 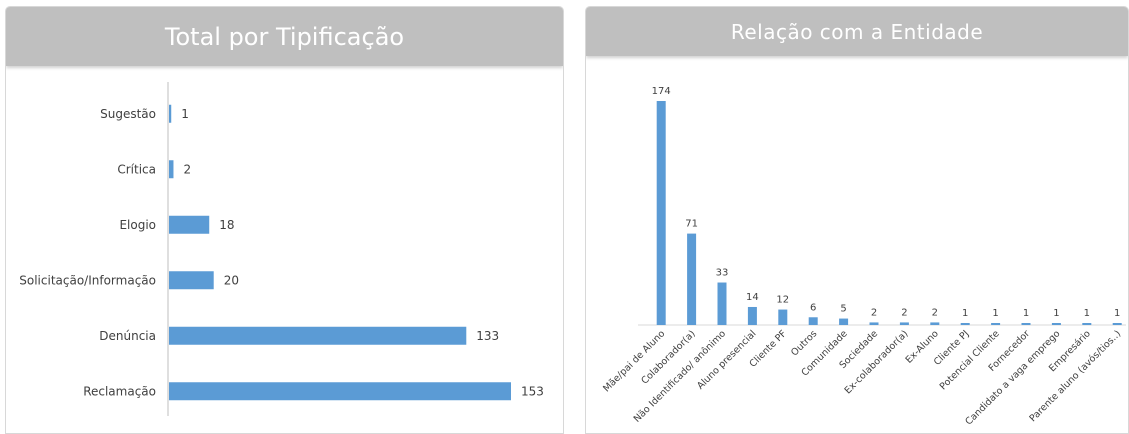 What do you see at coordinates (128, 114) in the screenshot?
I see `tipificacao-category-label: Sugestão` at bounding box center [128, 114].